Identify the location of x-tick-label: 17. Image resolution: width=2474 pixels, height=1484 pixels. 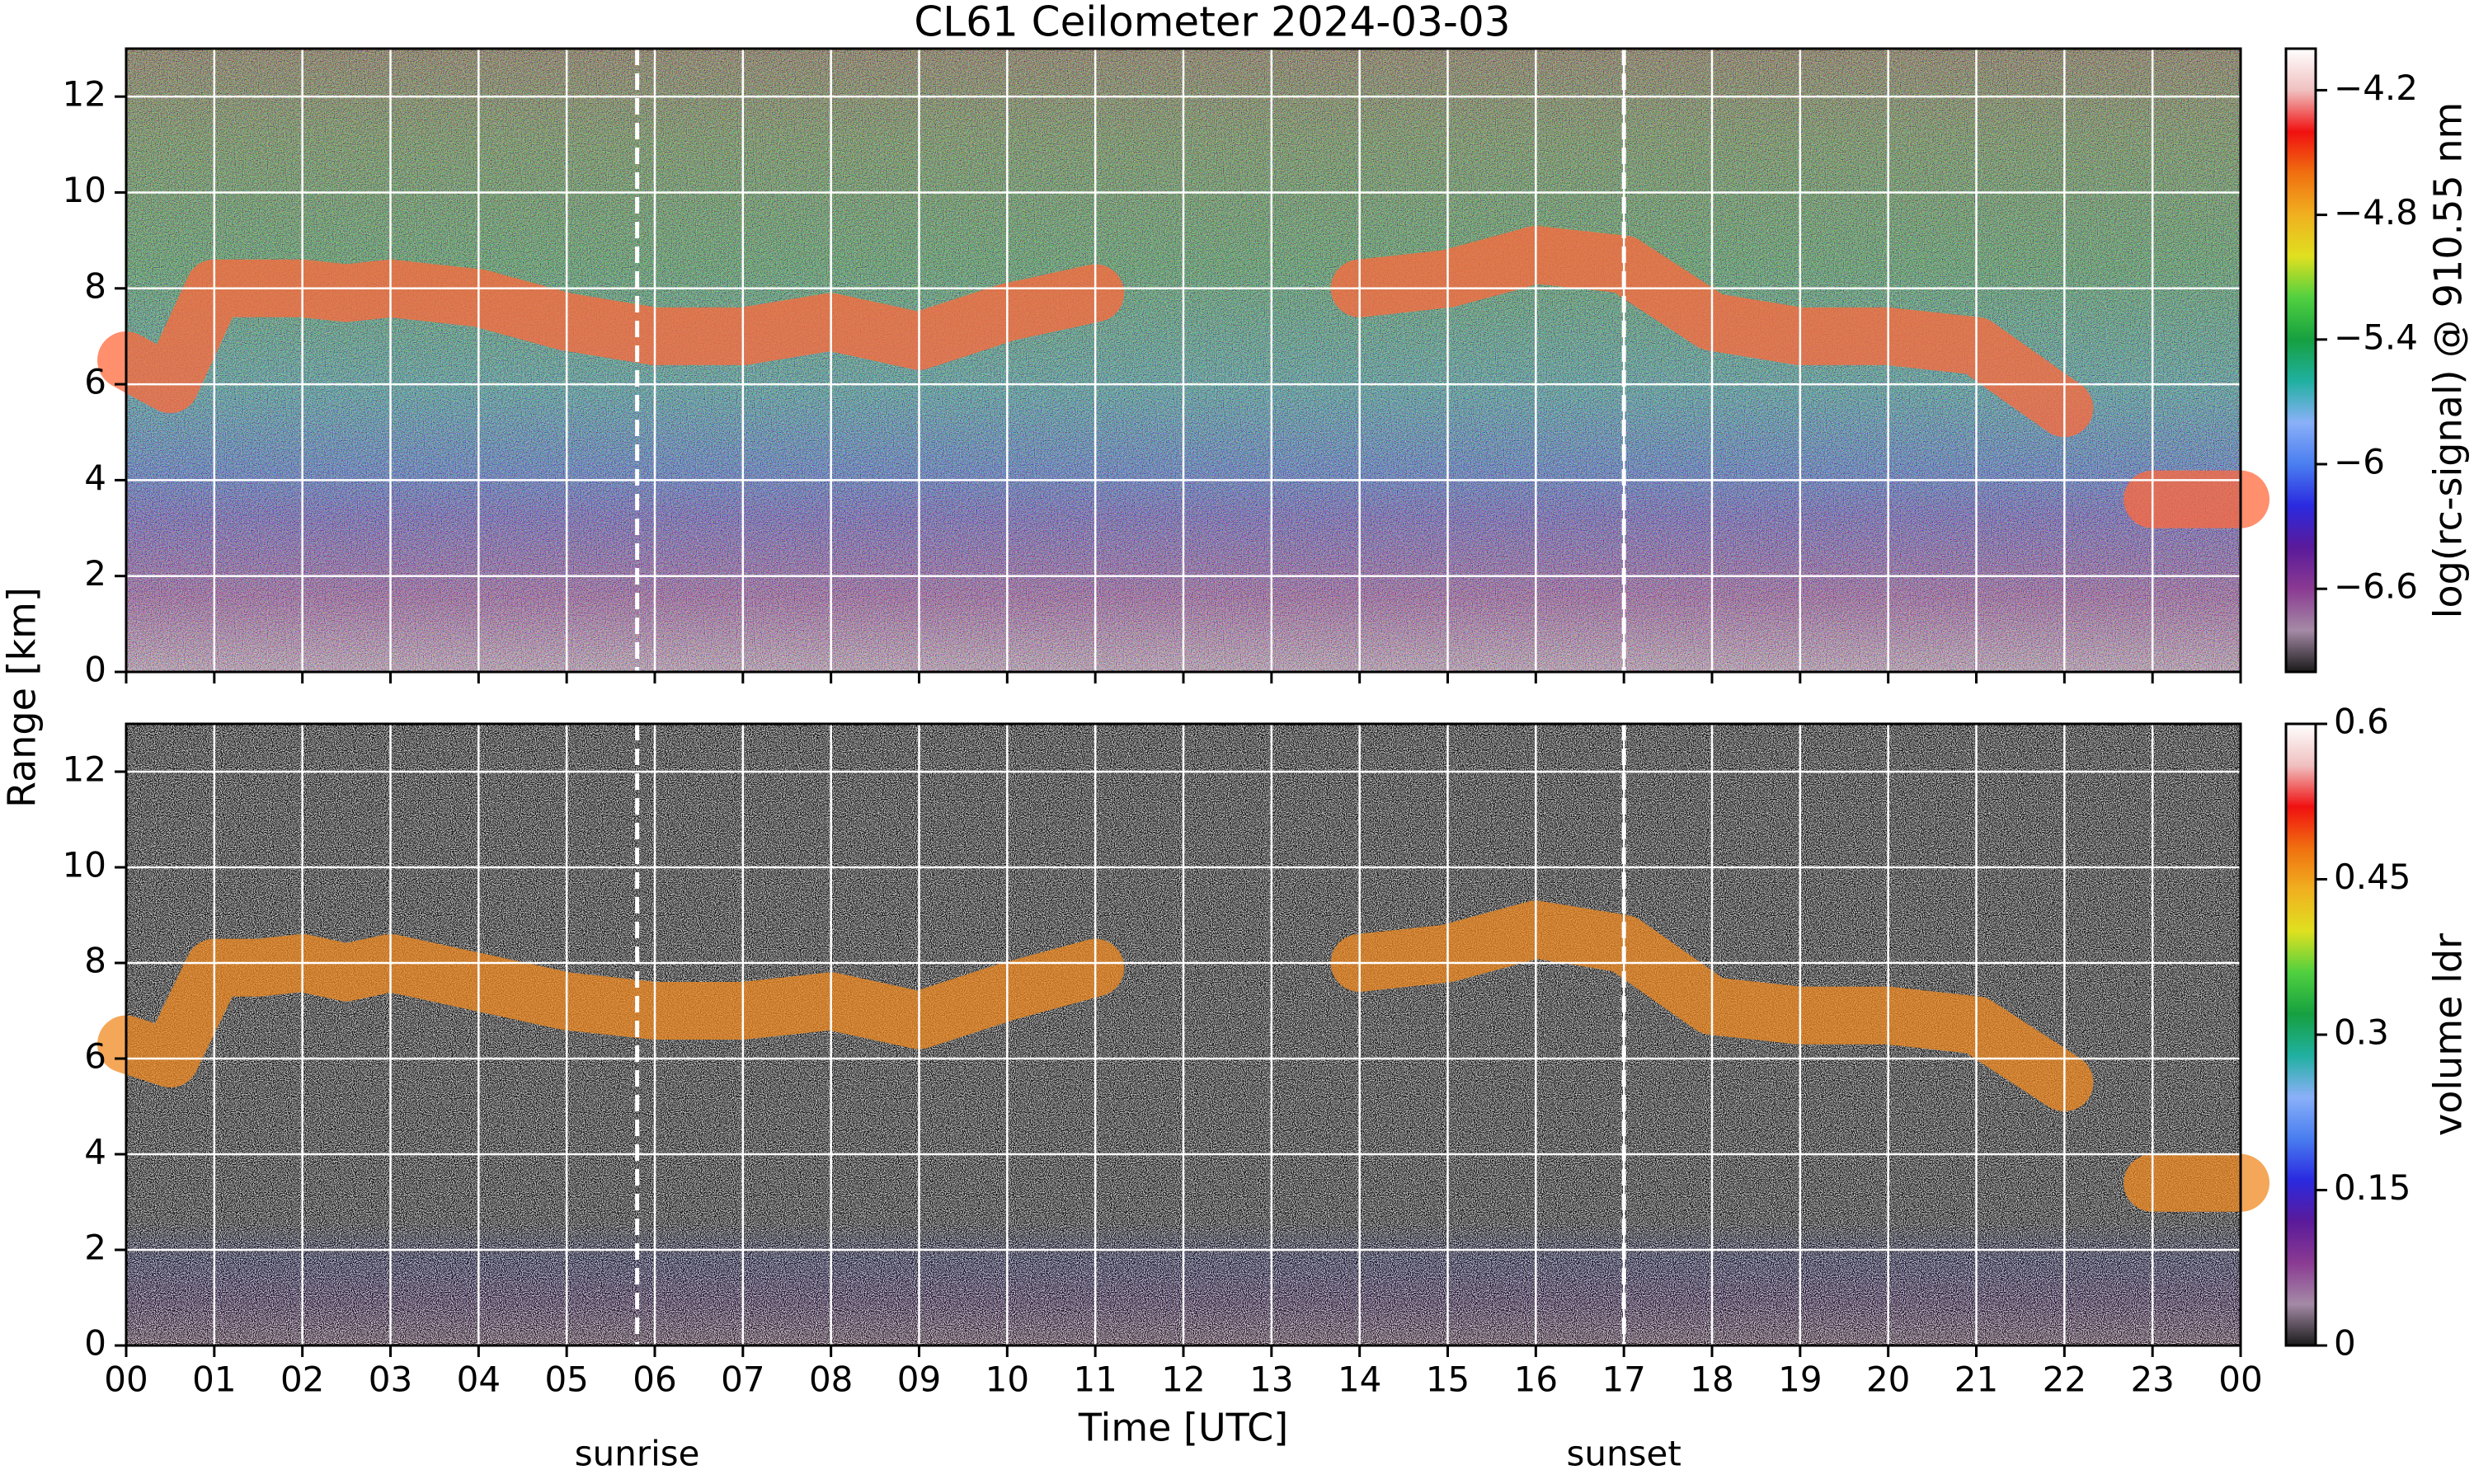
(1623, 1380).